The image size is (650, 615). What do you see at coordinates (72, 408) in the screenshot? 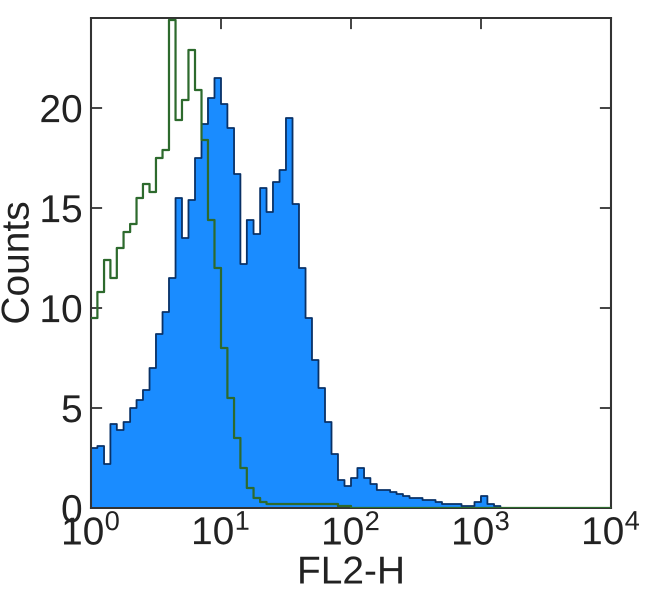
I see `y-tick-label: 5` at bounding box center [72, 408].